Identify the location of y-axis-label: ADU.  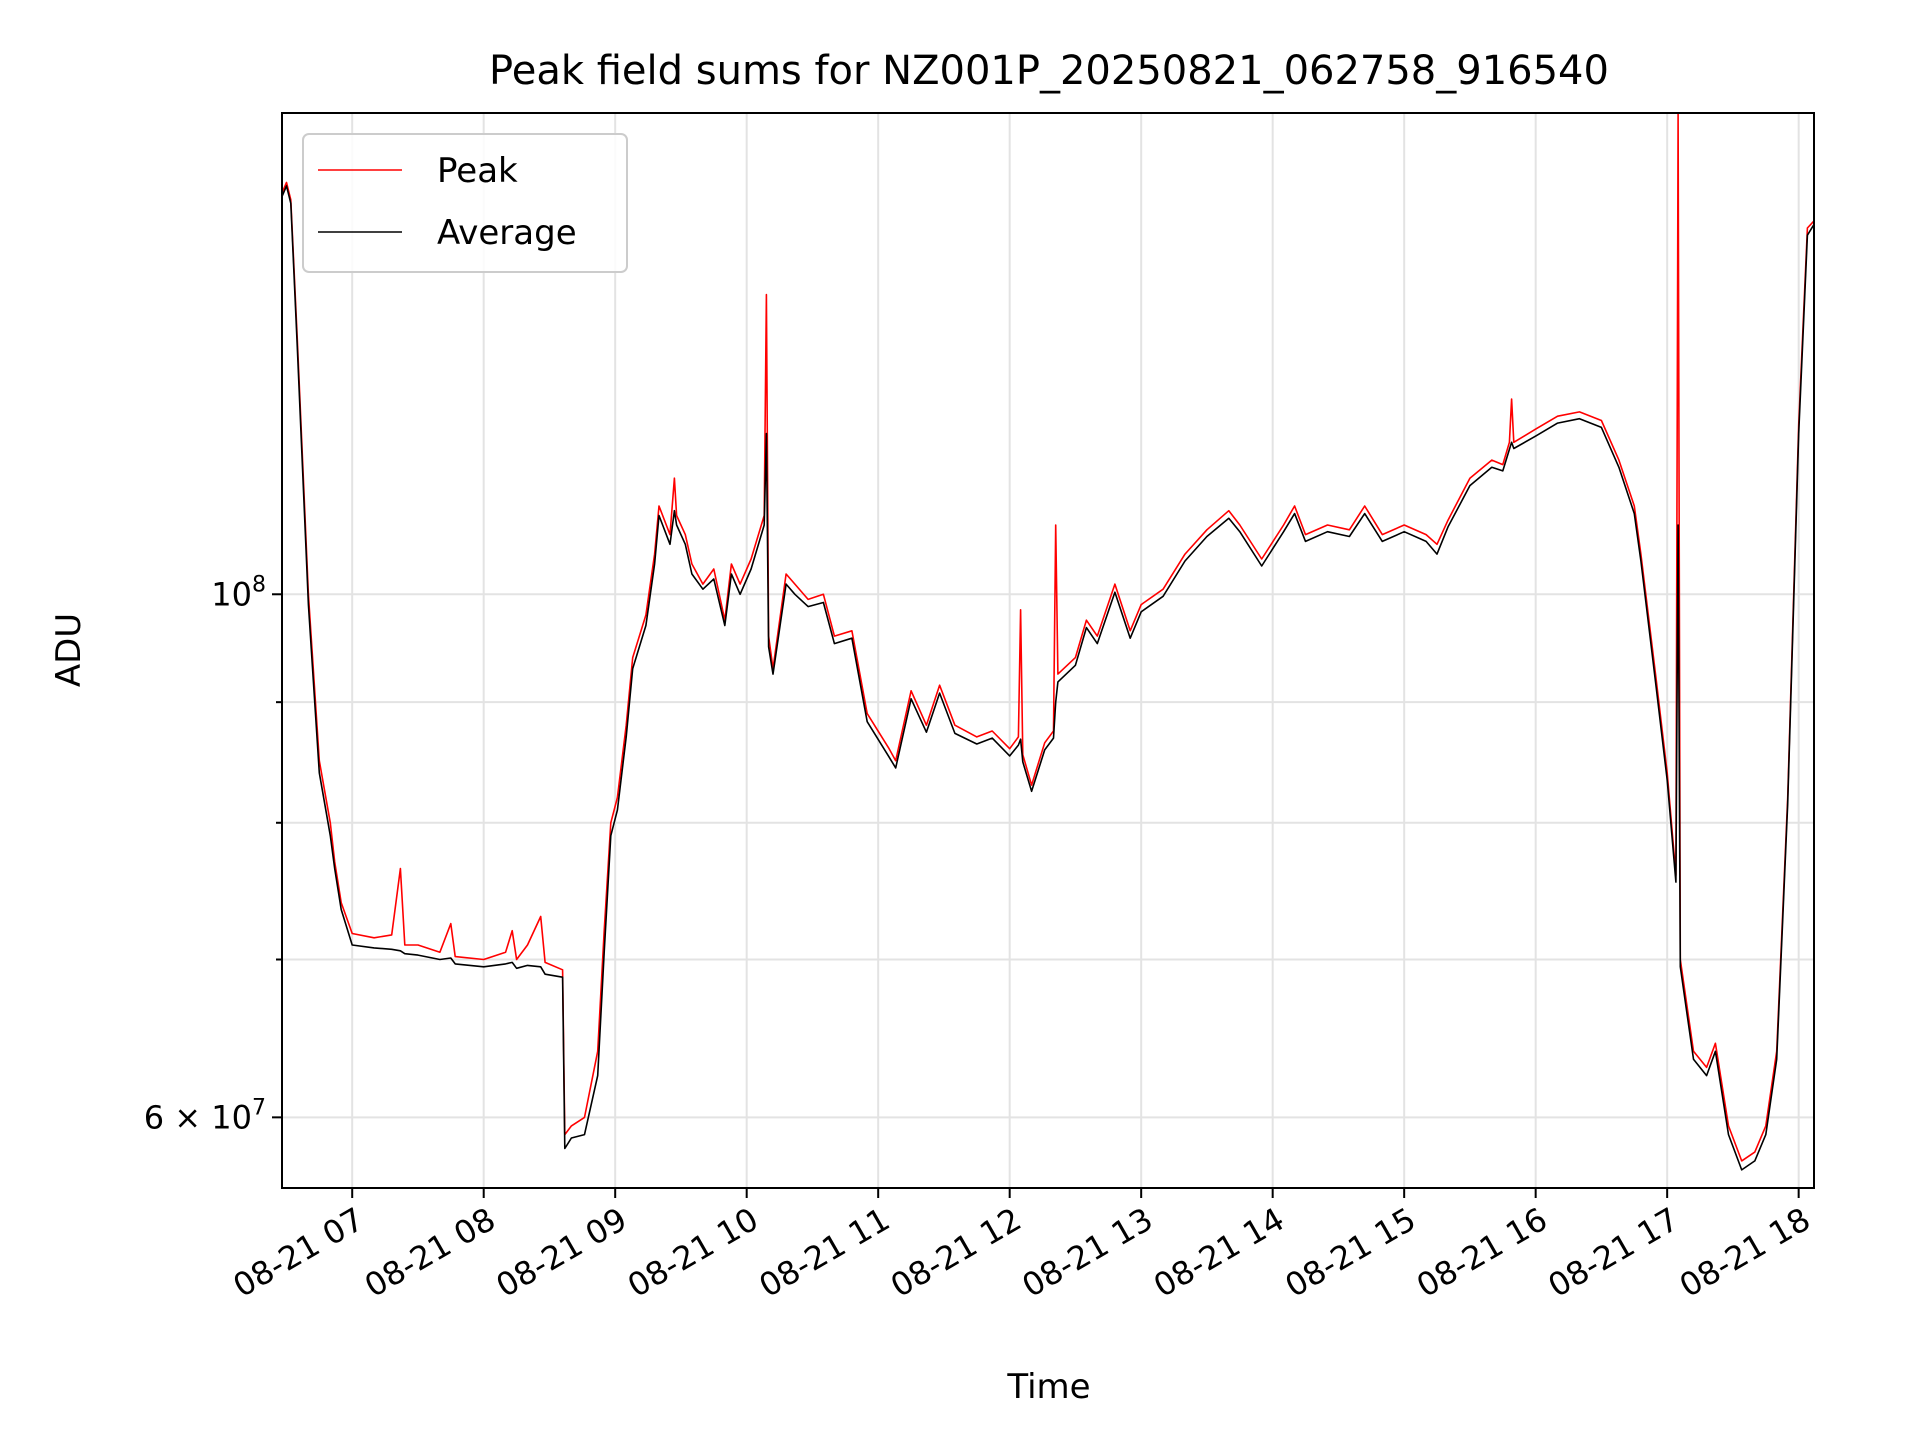
(69, 650).